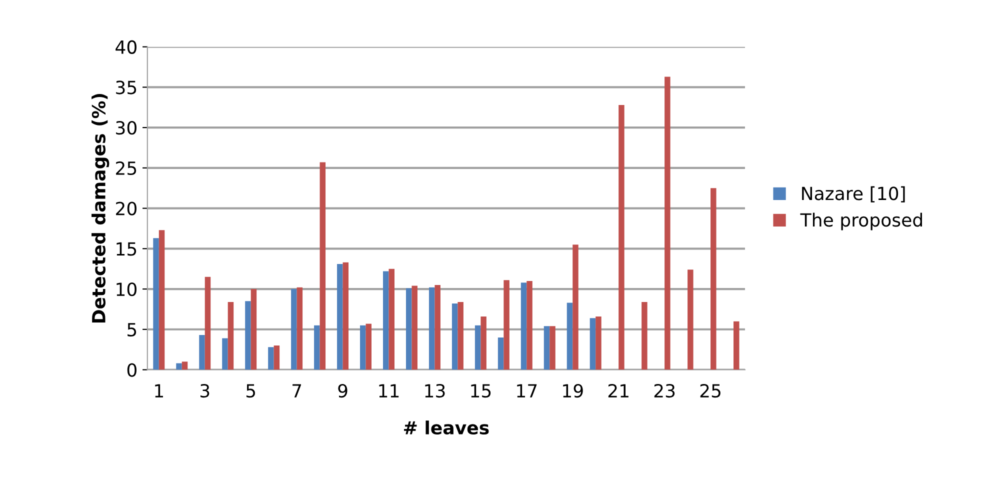 Image resolution: width=996 pixels, height=493 pixels. I want to click on x-tick-label: 1, so click(159, 391).